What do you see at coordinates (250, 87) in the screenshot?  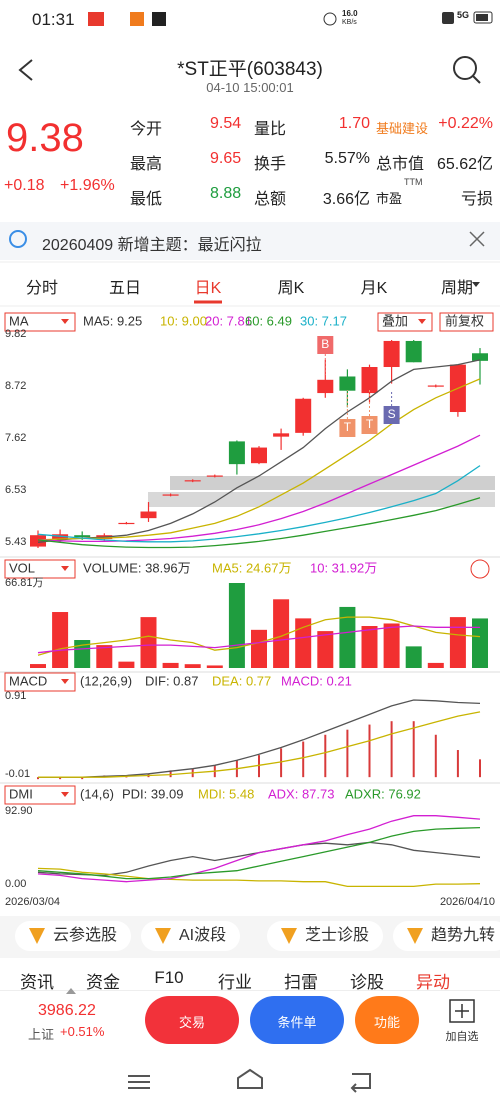 I see `update-time: 04-10 15:00:01` at bounding box center [250, 87].